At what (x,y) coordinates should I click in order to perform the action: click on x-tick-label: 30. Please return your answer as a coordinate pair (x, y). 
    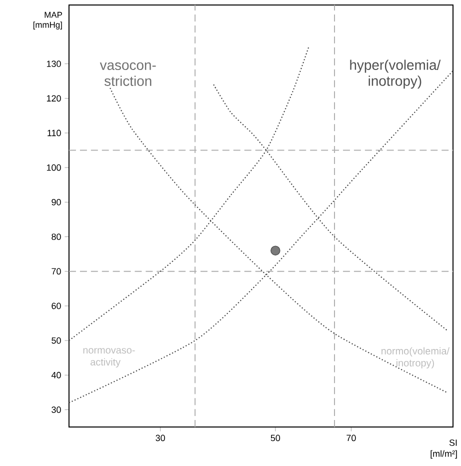
    Looking at the image, I should click on (160, 438).